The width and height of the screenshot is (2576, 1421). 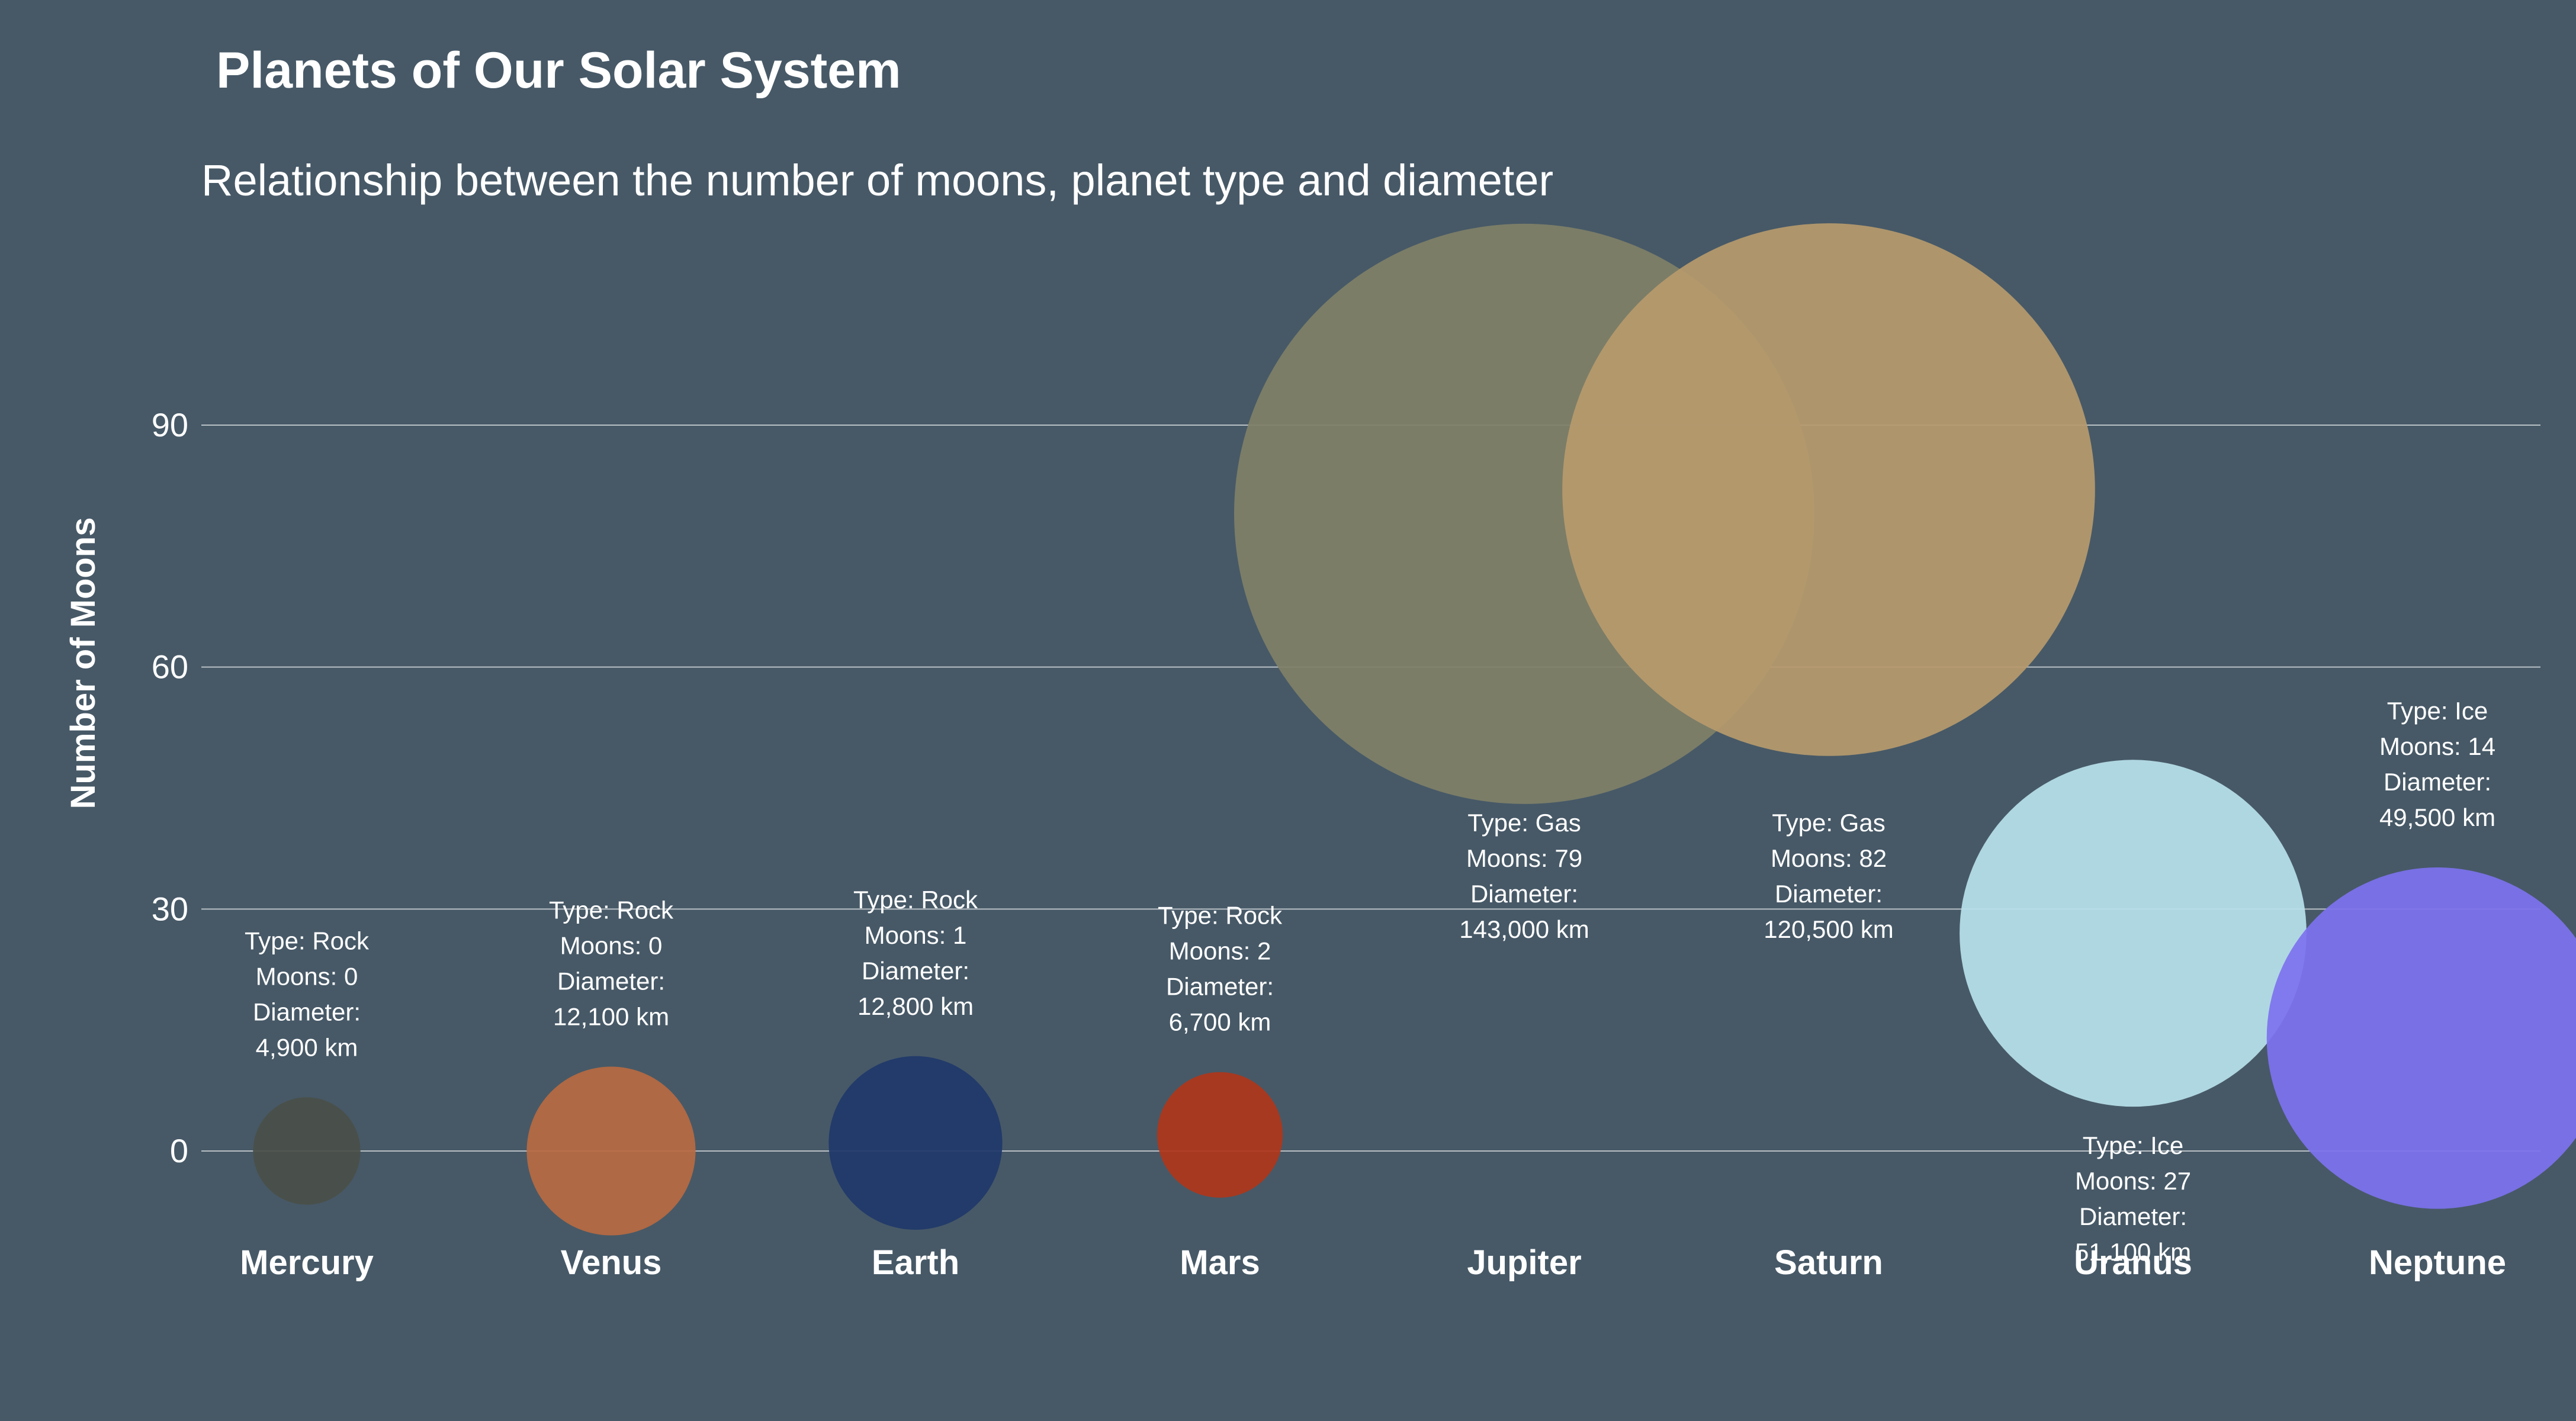 What do you see at coordinates (1829, 489) in the screenshot?
I see `bubble-saturn` at bounding box center [1829, 489].